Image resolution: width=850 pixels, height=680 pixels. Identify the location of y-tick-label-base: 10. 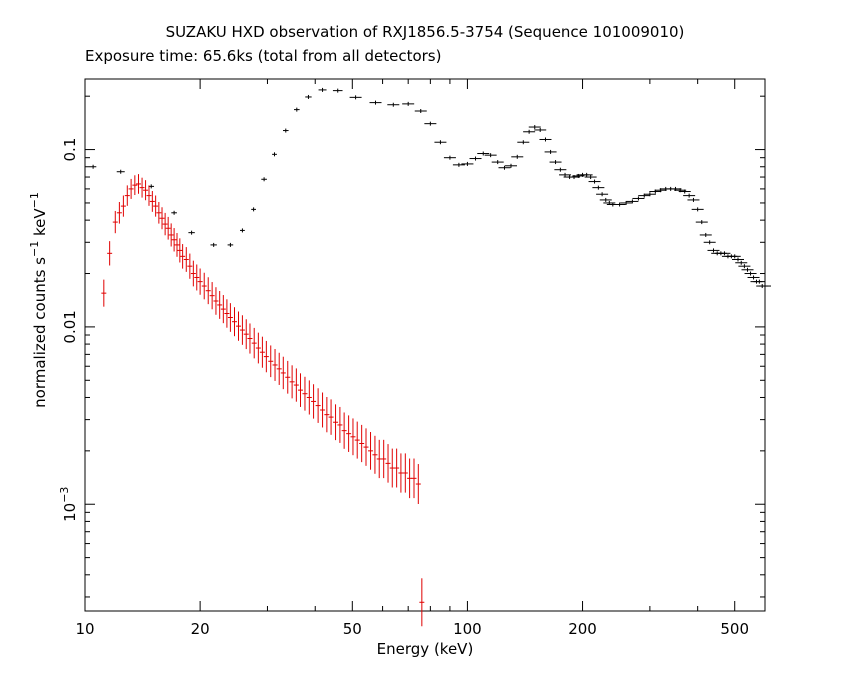
(70, 512).